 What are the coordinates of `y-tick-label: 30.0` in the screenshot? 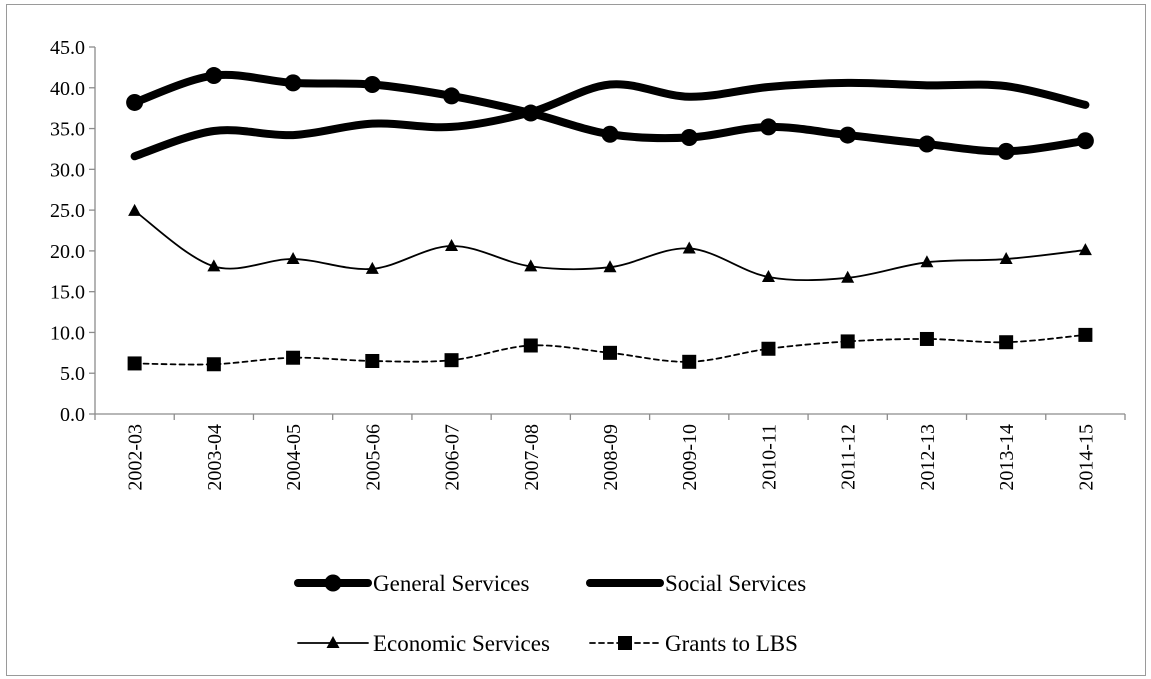 It's located at (67, 170).